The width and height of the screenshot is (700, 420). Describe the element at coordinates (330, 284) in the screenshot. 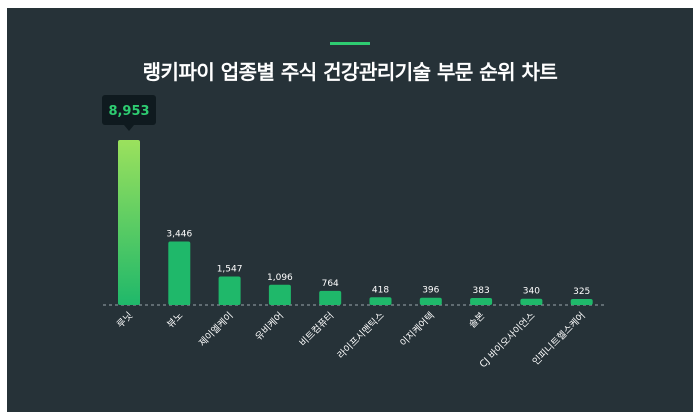

I see `value-label-5: 764` at that location.